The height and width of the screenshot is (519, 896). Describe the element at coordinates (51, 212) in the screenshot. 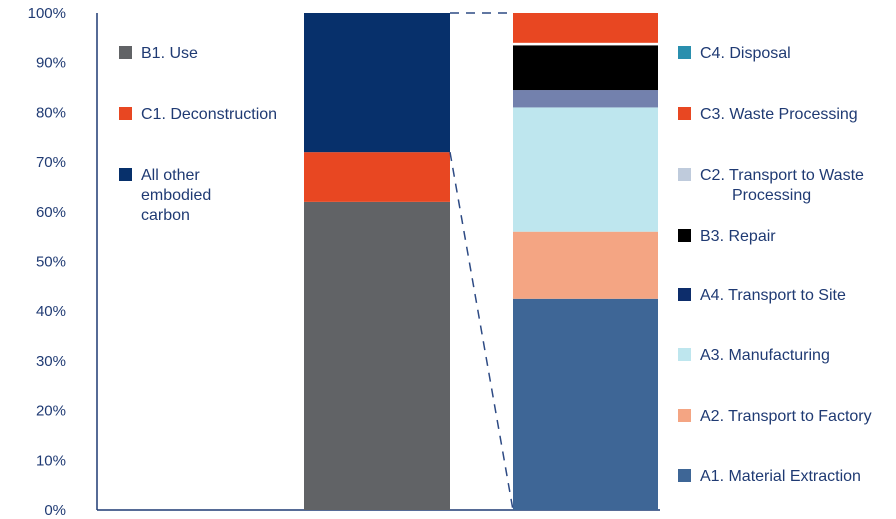

I see `y-tick-label: 60%` at that location.